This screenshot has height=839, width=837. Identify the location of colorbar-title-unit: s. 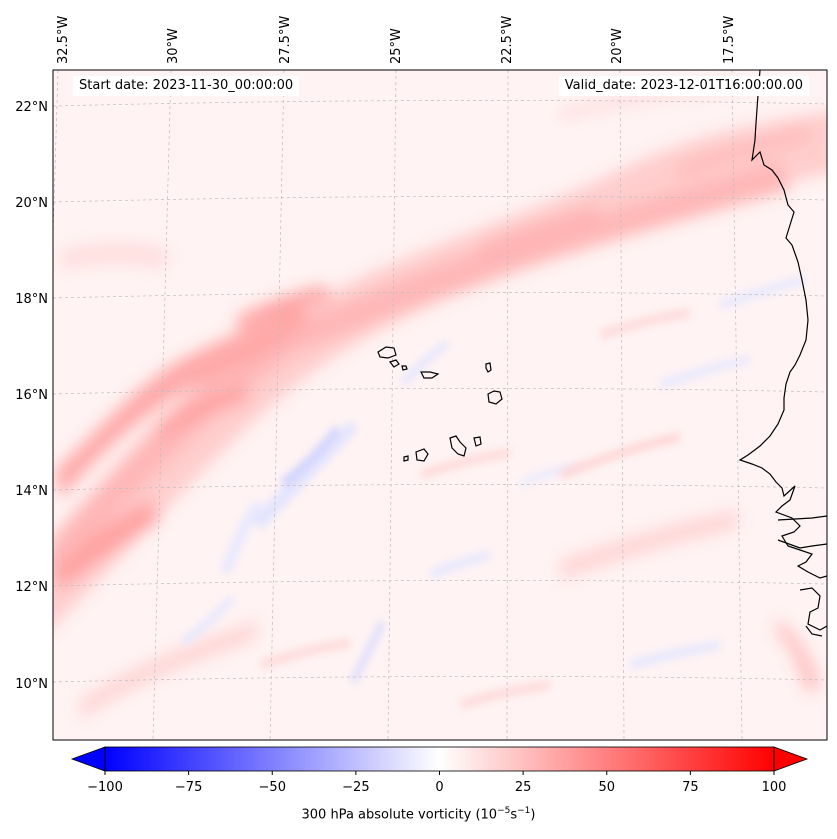
(514, 815).